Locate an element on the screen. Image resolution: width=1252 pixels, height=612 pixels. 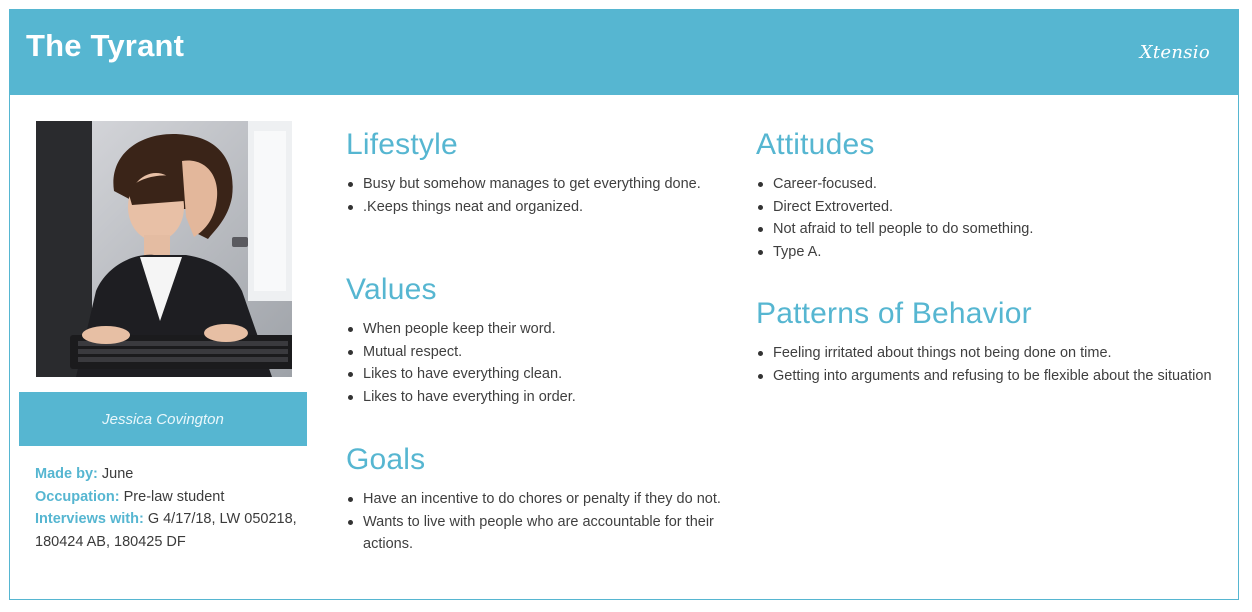
occupation-label: Occupation: is located at coordinates (77, 496).